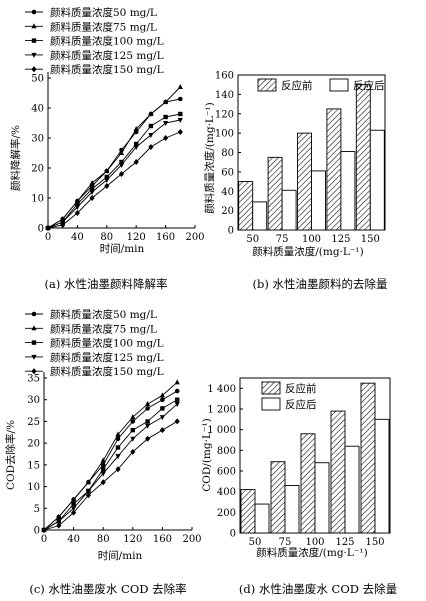 This screenshot has width=426, height=601. What do you see at coordinates (165, 237) in the screenshot?
I see `x-tick-label: 160` at bounding box center [165, 237].